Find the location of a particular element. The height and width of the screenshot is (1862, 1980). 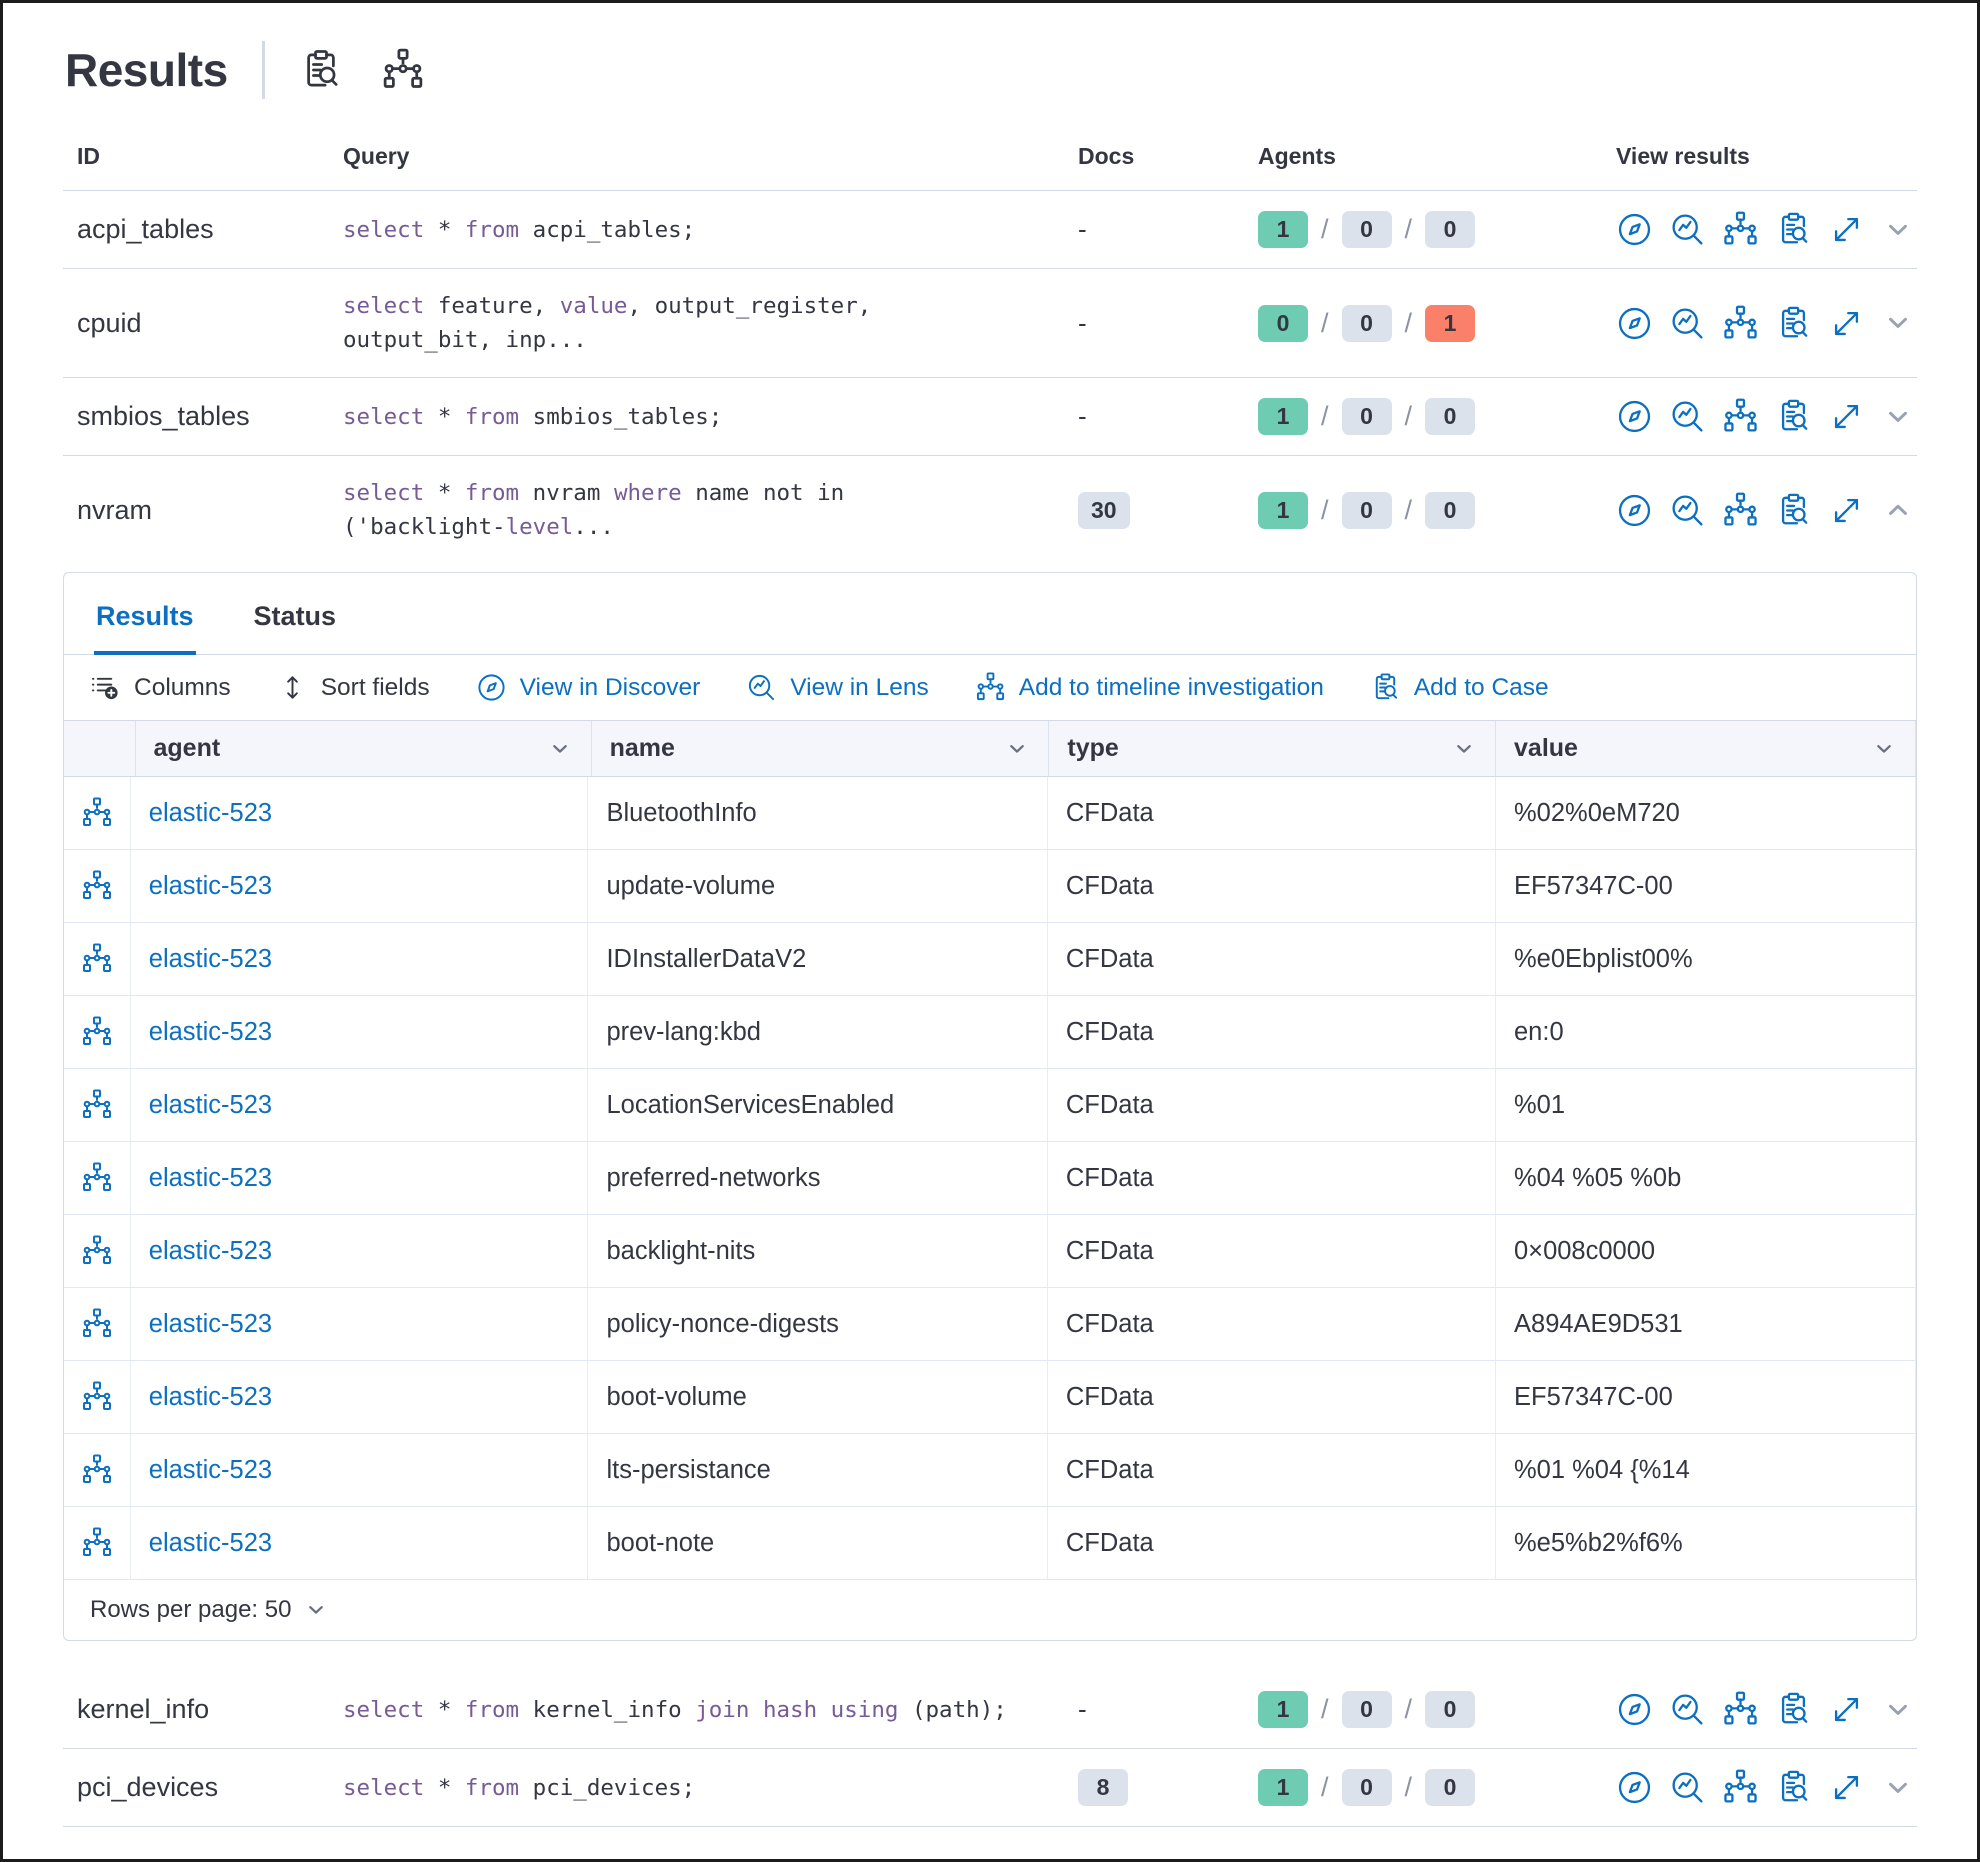

tab-results: Results is located at coordinates (145, 614).